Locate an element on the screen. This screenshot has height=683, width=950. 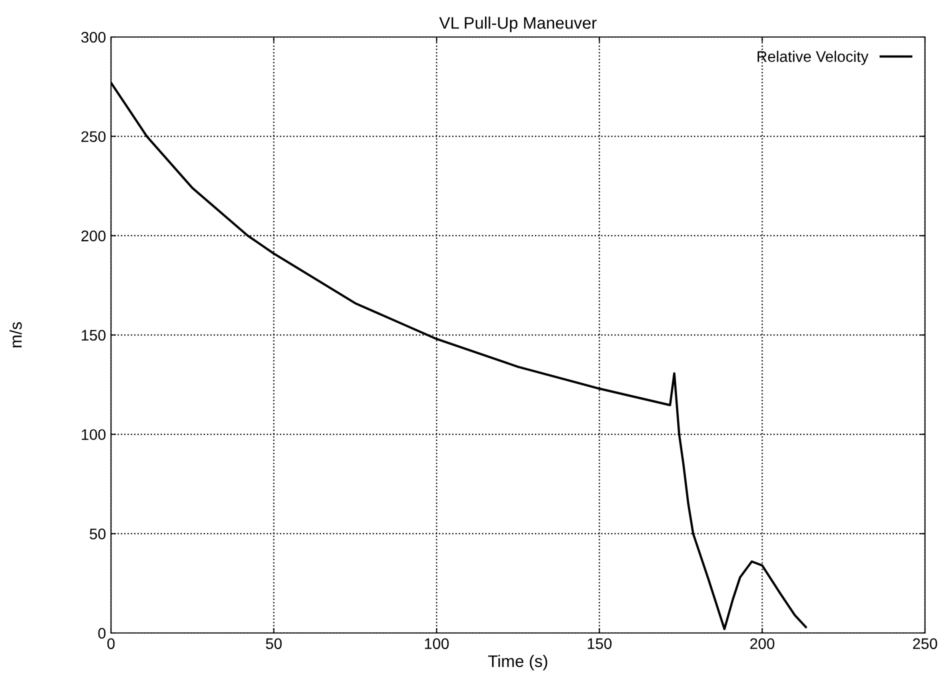
y-tick-label: 200 is located at coordinates (93, 236).